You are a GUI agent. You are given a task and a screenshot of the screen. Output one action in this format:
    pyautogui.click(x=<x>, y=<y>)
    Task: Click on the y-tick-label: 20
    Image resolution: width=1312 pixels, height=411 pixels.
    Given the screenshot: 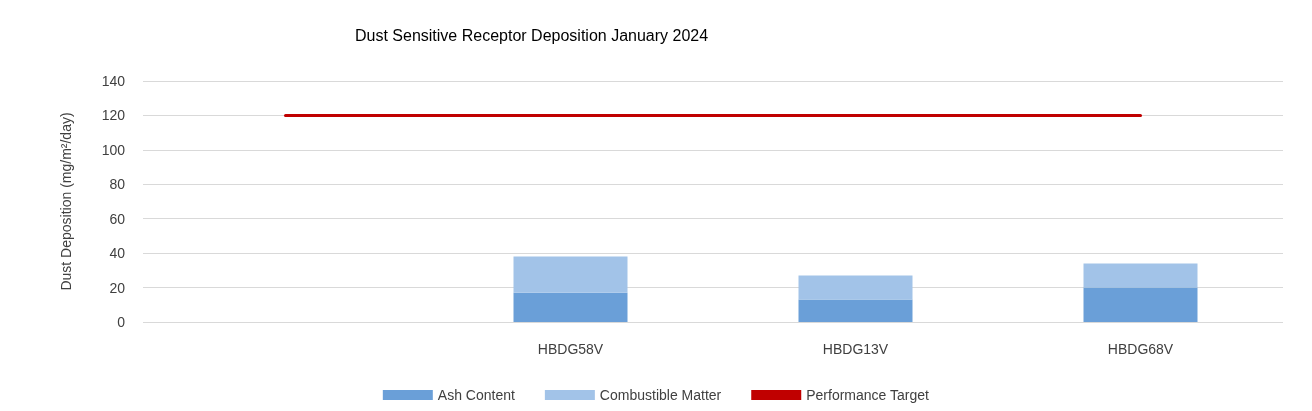 What is the action you would take?
    pyautogui.click(x=117, y=287)
    